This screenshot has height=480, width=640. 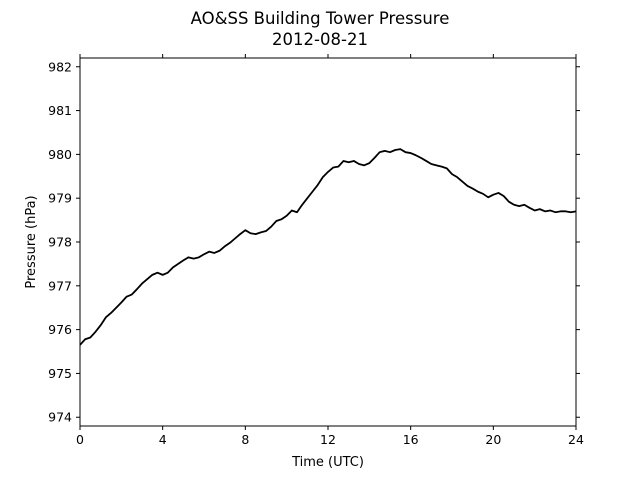 I want to click on x-tick-label: 16, so click(x=411, y=439).